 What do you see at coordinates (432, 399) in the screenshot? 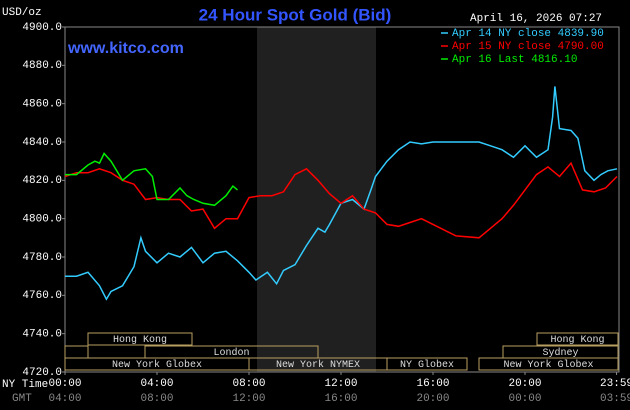
I see `gmt-tick-label: 20:00` at bounding box center [432, 399].